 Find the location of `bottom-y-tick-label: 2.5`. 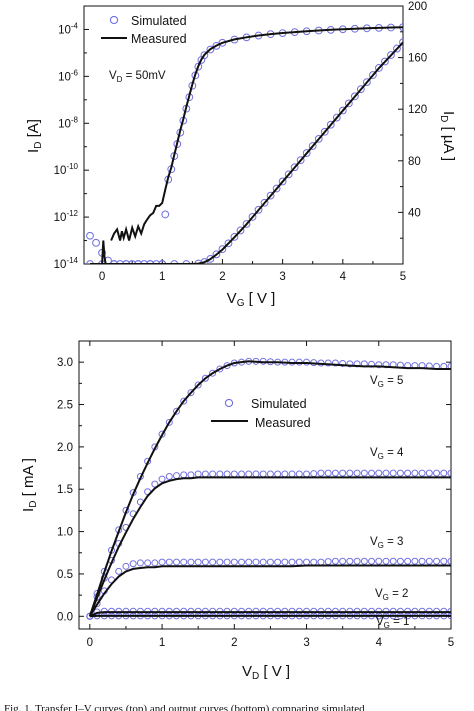

bottom-y-tick-label: 2.5 is located at coordinates (65, 406).